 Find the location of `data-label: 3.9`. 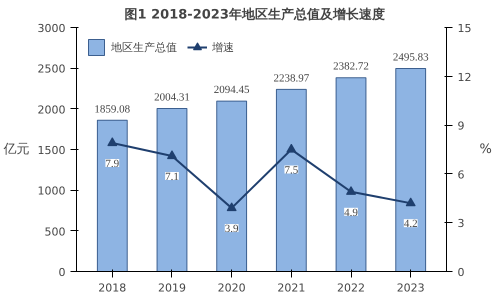

data-label: 3.9 is located at coordinates (232, 229).